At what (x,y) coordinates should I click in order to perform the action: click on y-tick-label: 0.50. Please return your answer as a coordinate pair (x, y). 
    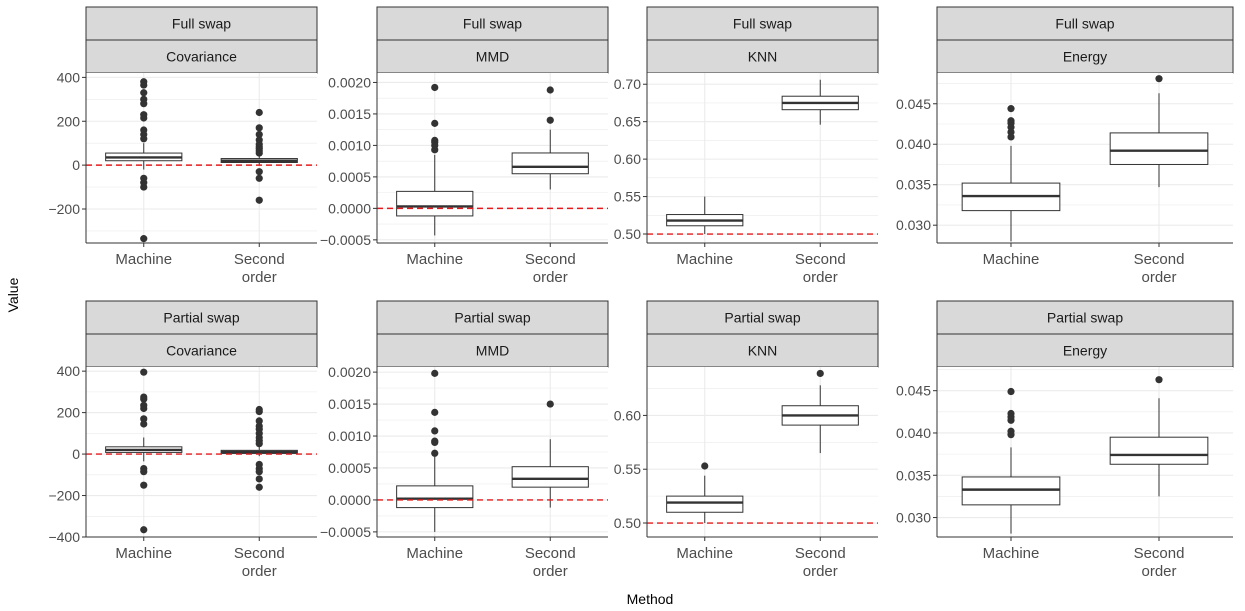
    Looking at the image, I should click on (627, 234).